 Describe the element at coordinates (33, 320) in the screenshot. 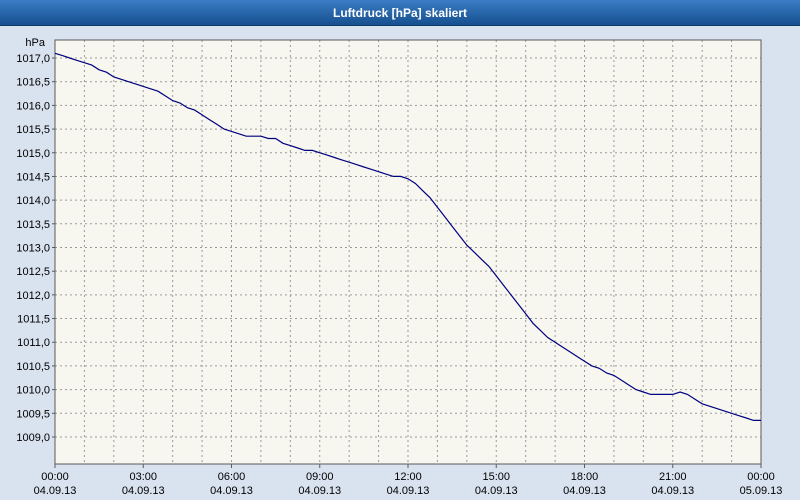

I see `y-tick-label: 1011,5` at that location.